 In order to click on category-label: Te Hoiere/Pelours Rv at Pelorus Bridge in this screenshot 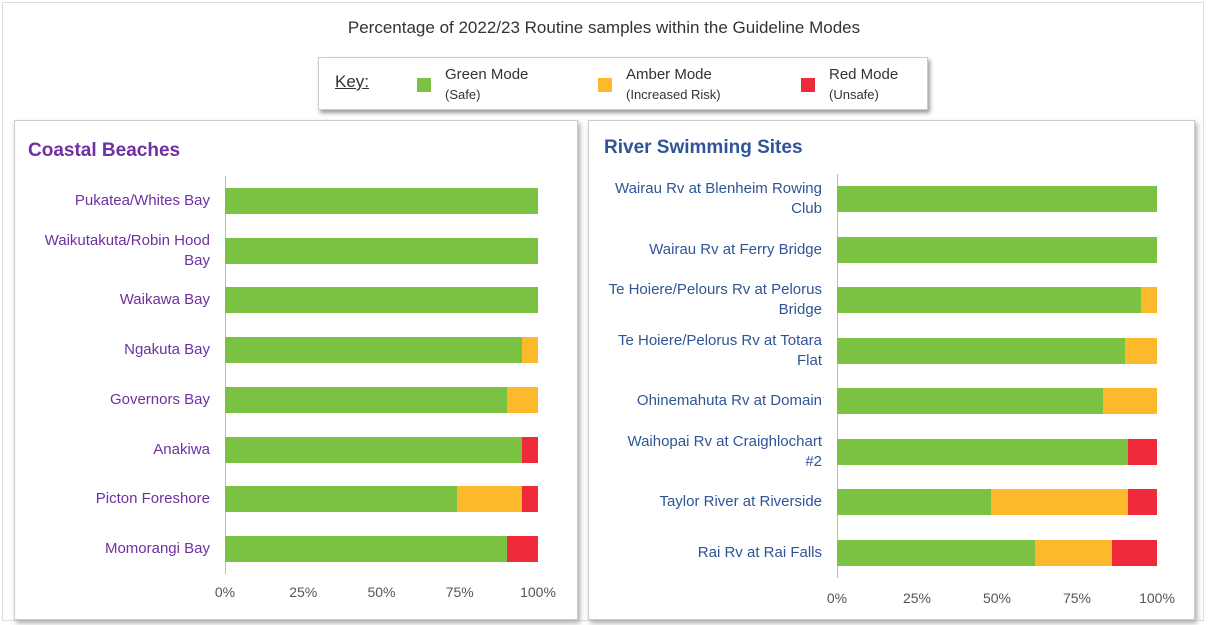, I will do `click(715, 300)`.